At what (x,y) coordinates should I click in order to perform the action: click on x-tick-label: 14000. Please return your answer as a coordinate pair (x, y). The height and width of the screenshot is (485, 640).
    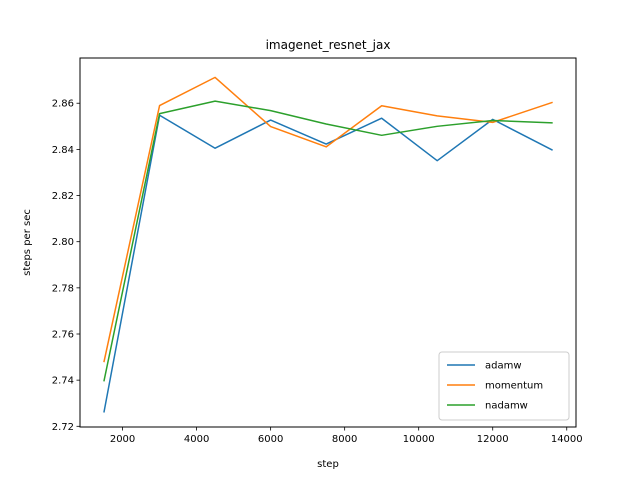
    Looking at the image, I should click on (567, 439).